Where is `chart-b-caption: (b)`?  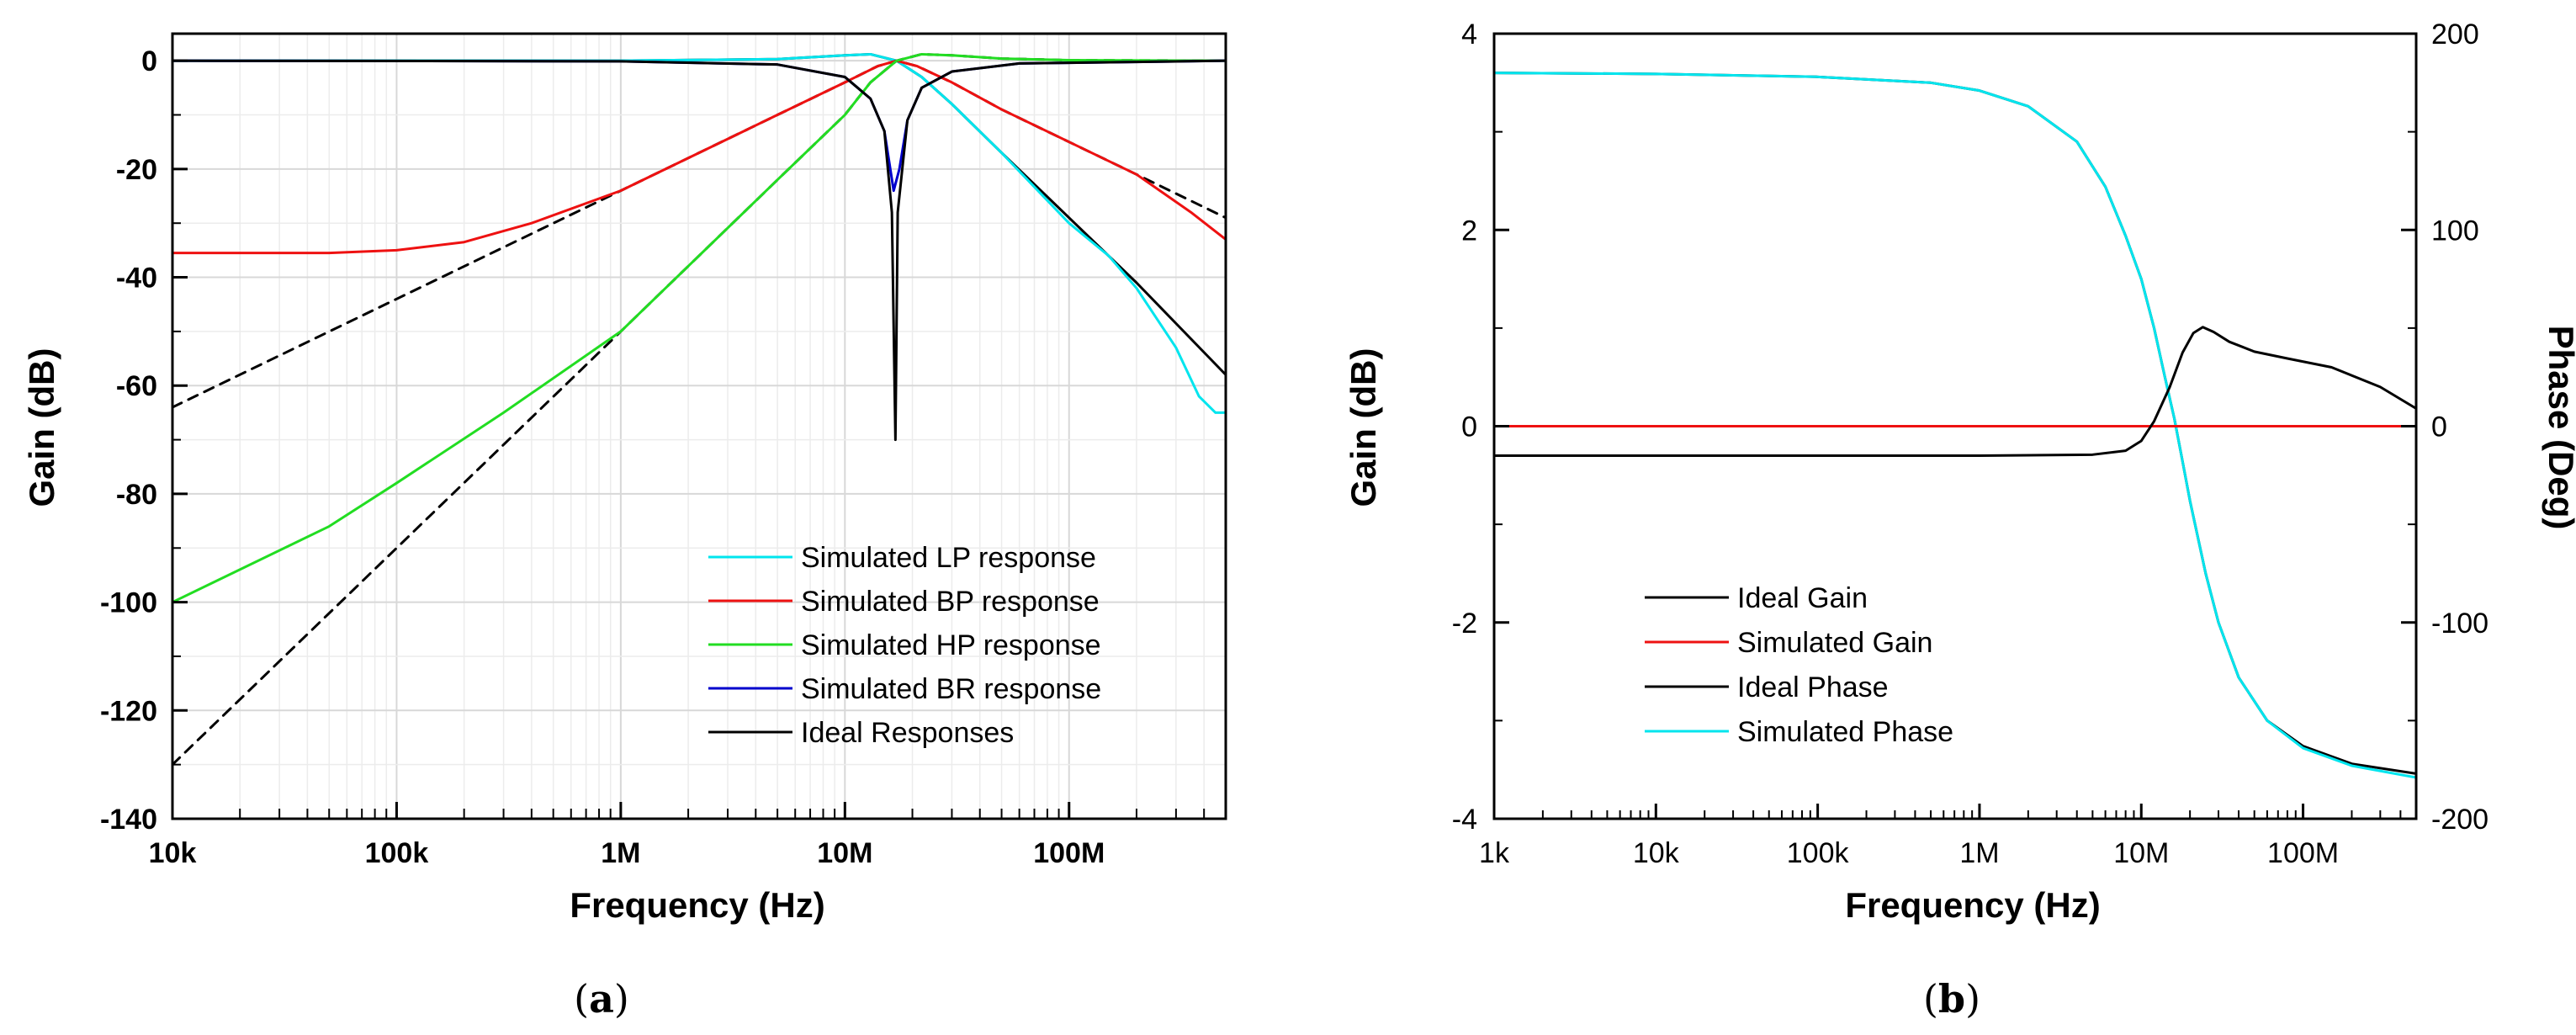
chart-b-caption: (b) is located at coordinates (1951, 999).